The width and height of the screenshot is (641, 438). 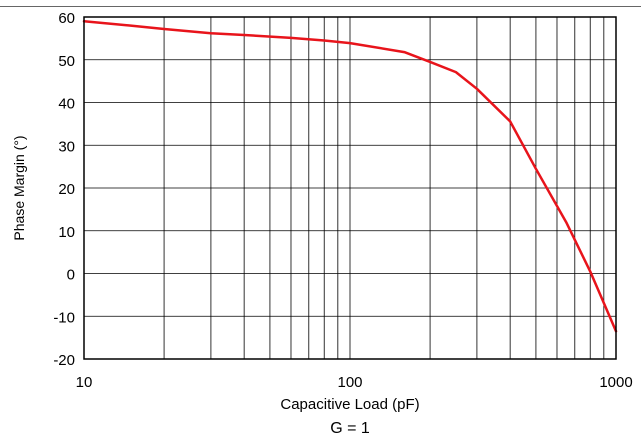 I want to click on y-tick-label: 60, so click(x=66, y=18).